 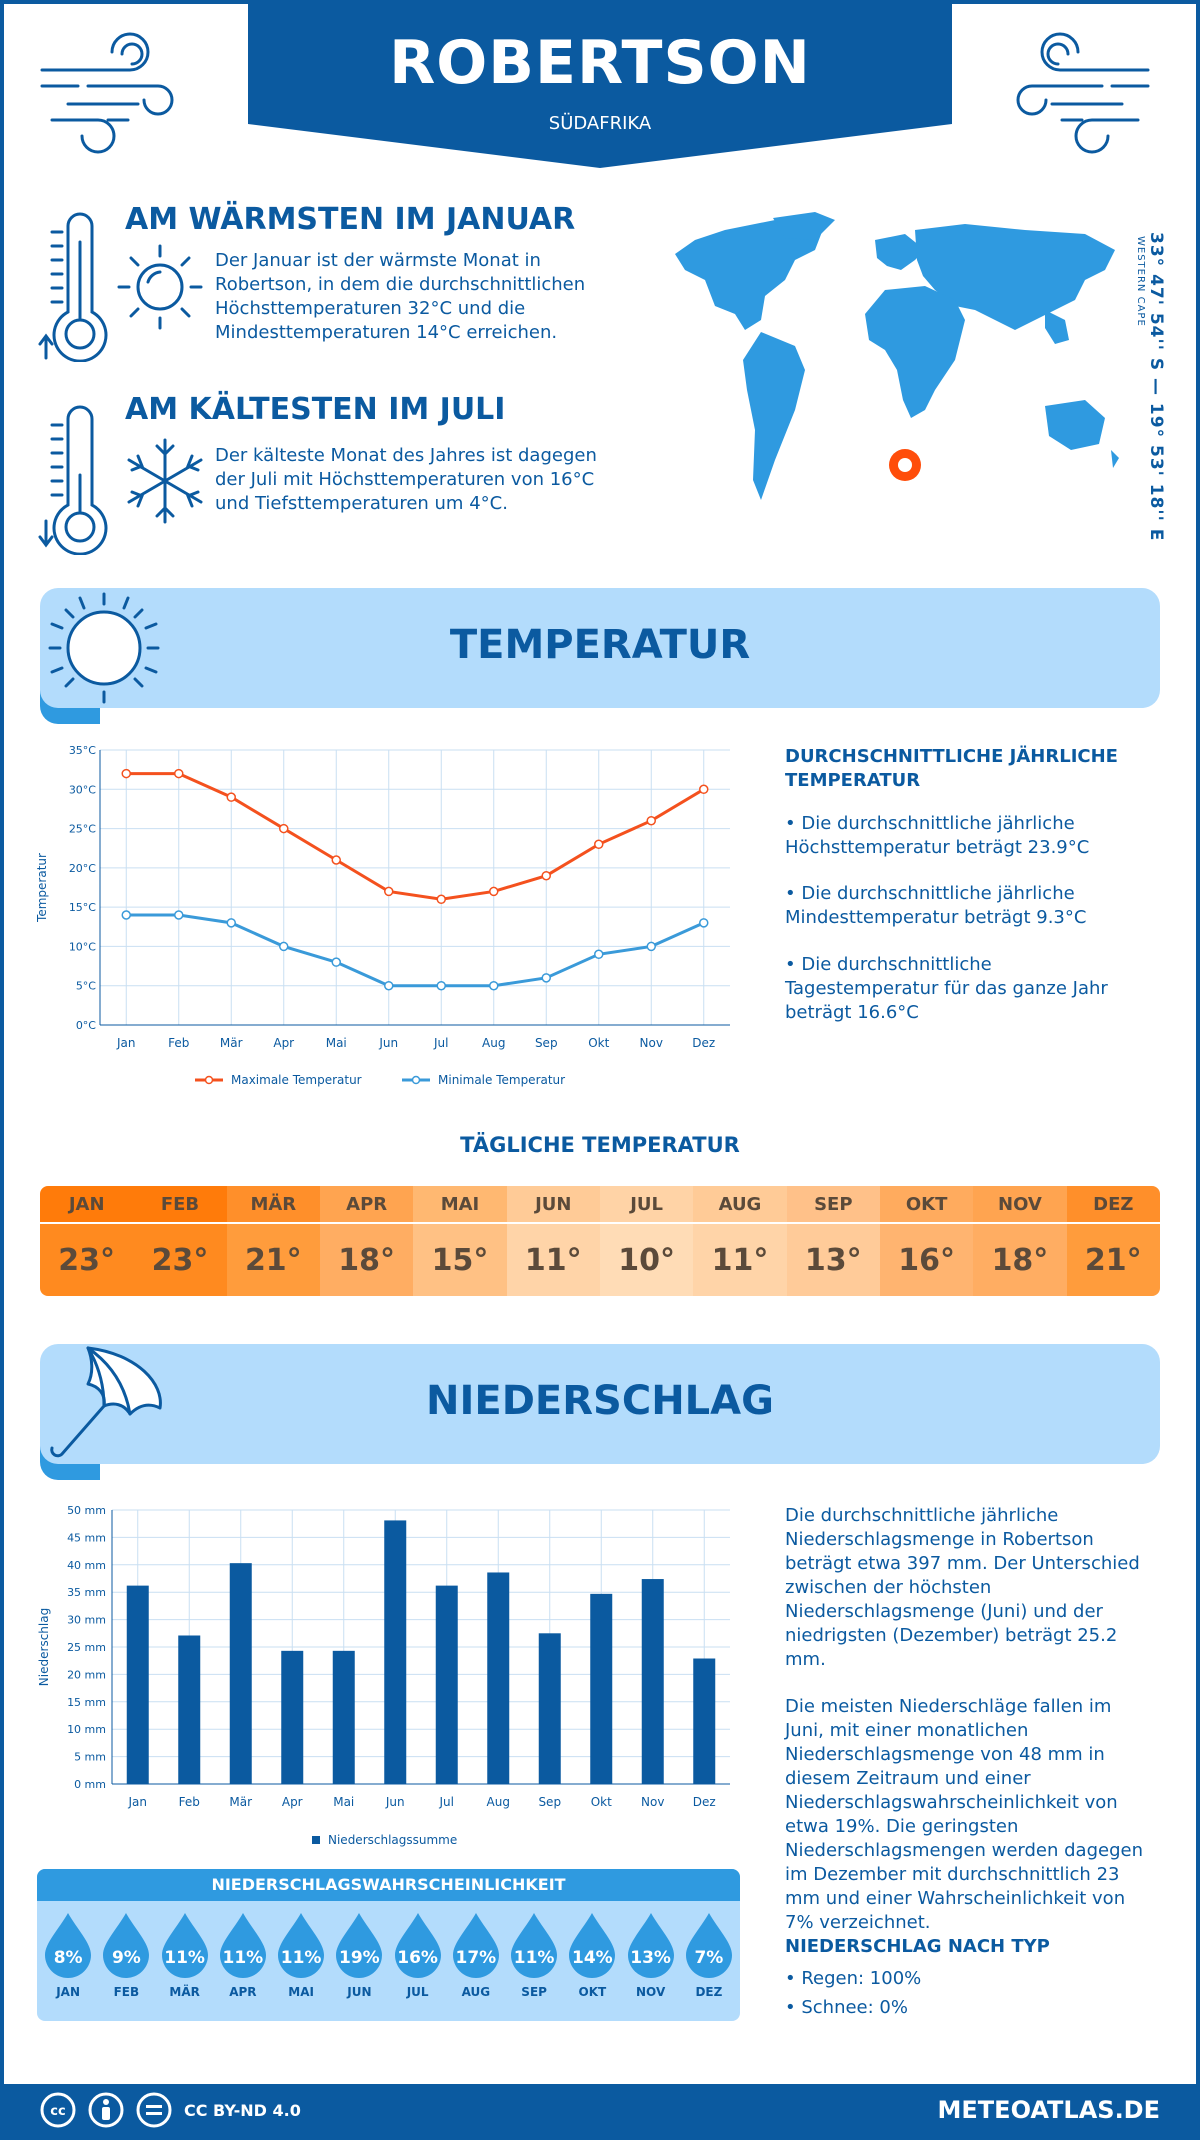 What do you see at coordinates (926, 1205) in the screenshot?
I see `daily-temp-month: OKT` at bounding box center [926, 1205].